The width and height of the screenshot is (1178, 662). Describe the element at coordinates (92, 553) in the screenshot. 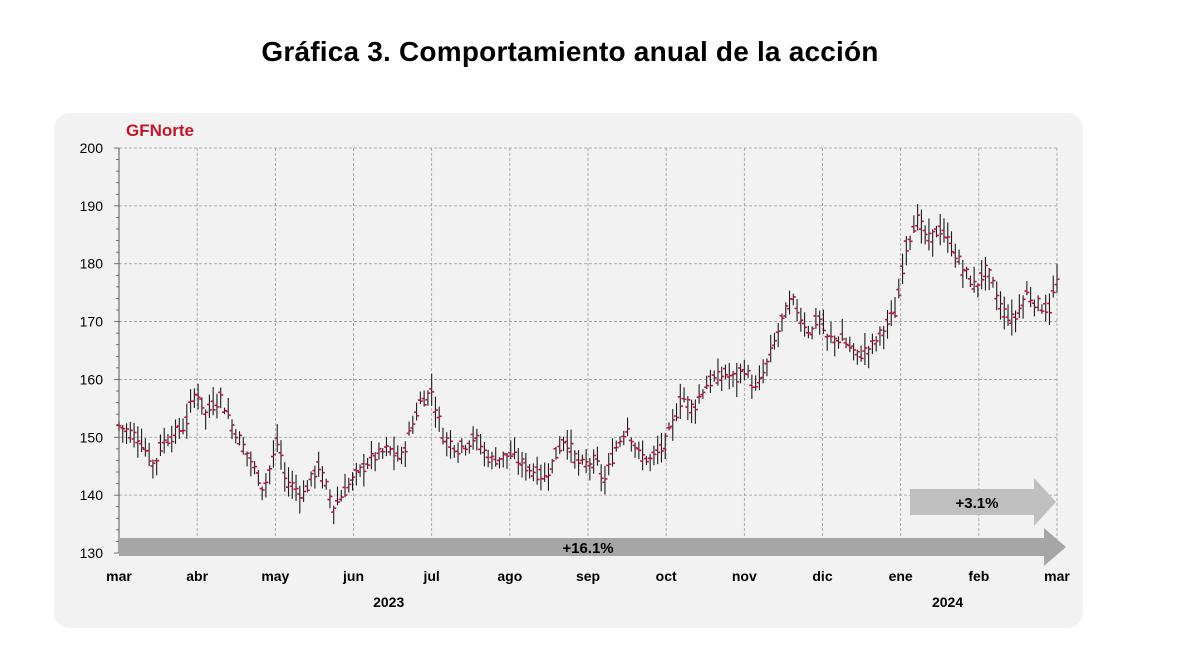

I see `y-tick-label: 130` at that location.